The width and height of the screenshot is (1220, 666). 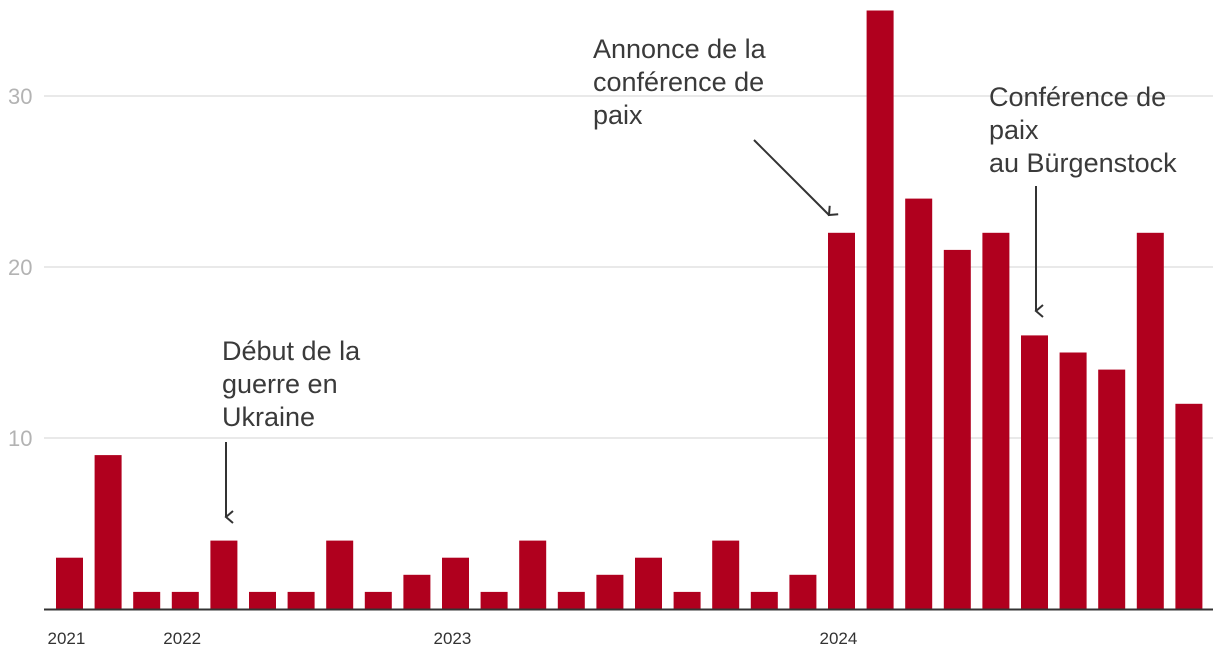 What do you see at coordinates (20, 438) in the screenshot?
I see `y-tick-label: 10` at bounding box center [20, 438].